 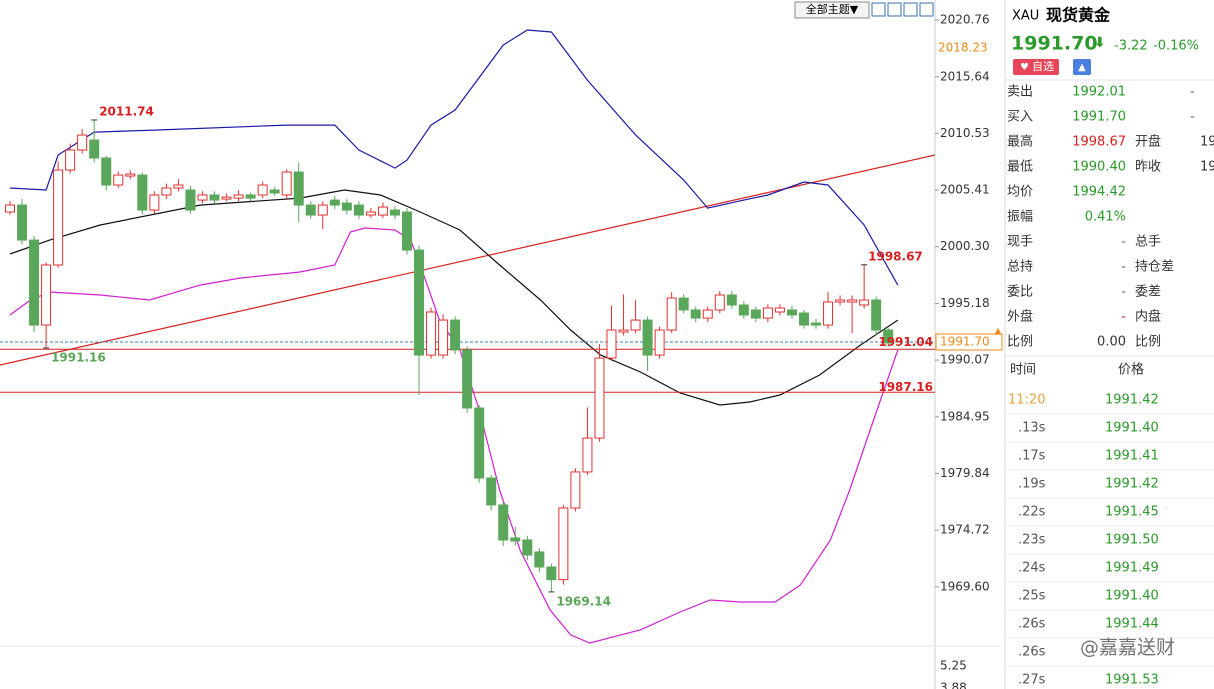 What do you see at coordinates (1132, 568) in the screenshot?
I see `tick-price: 1991.49` at bounding box center [1132, 568].